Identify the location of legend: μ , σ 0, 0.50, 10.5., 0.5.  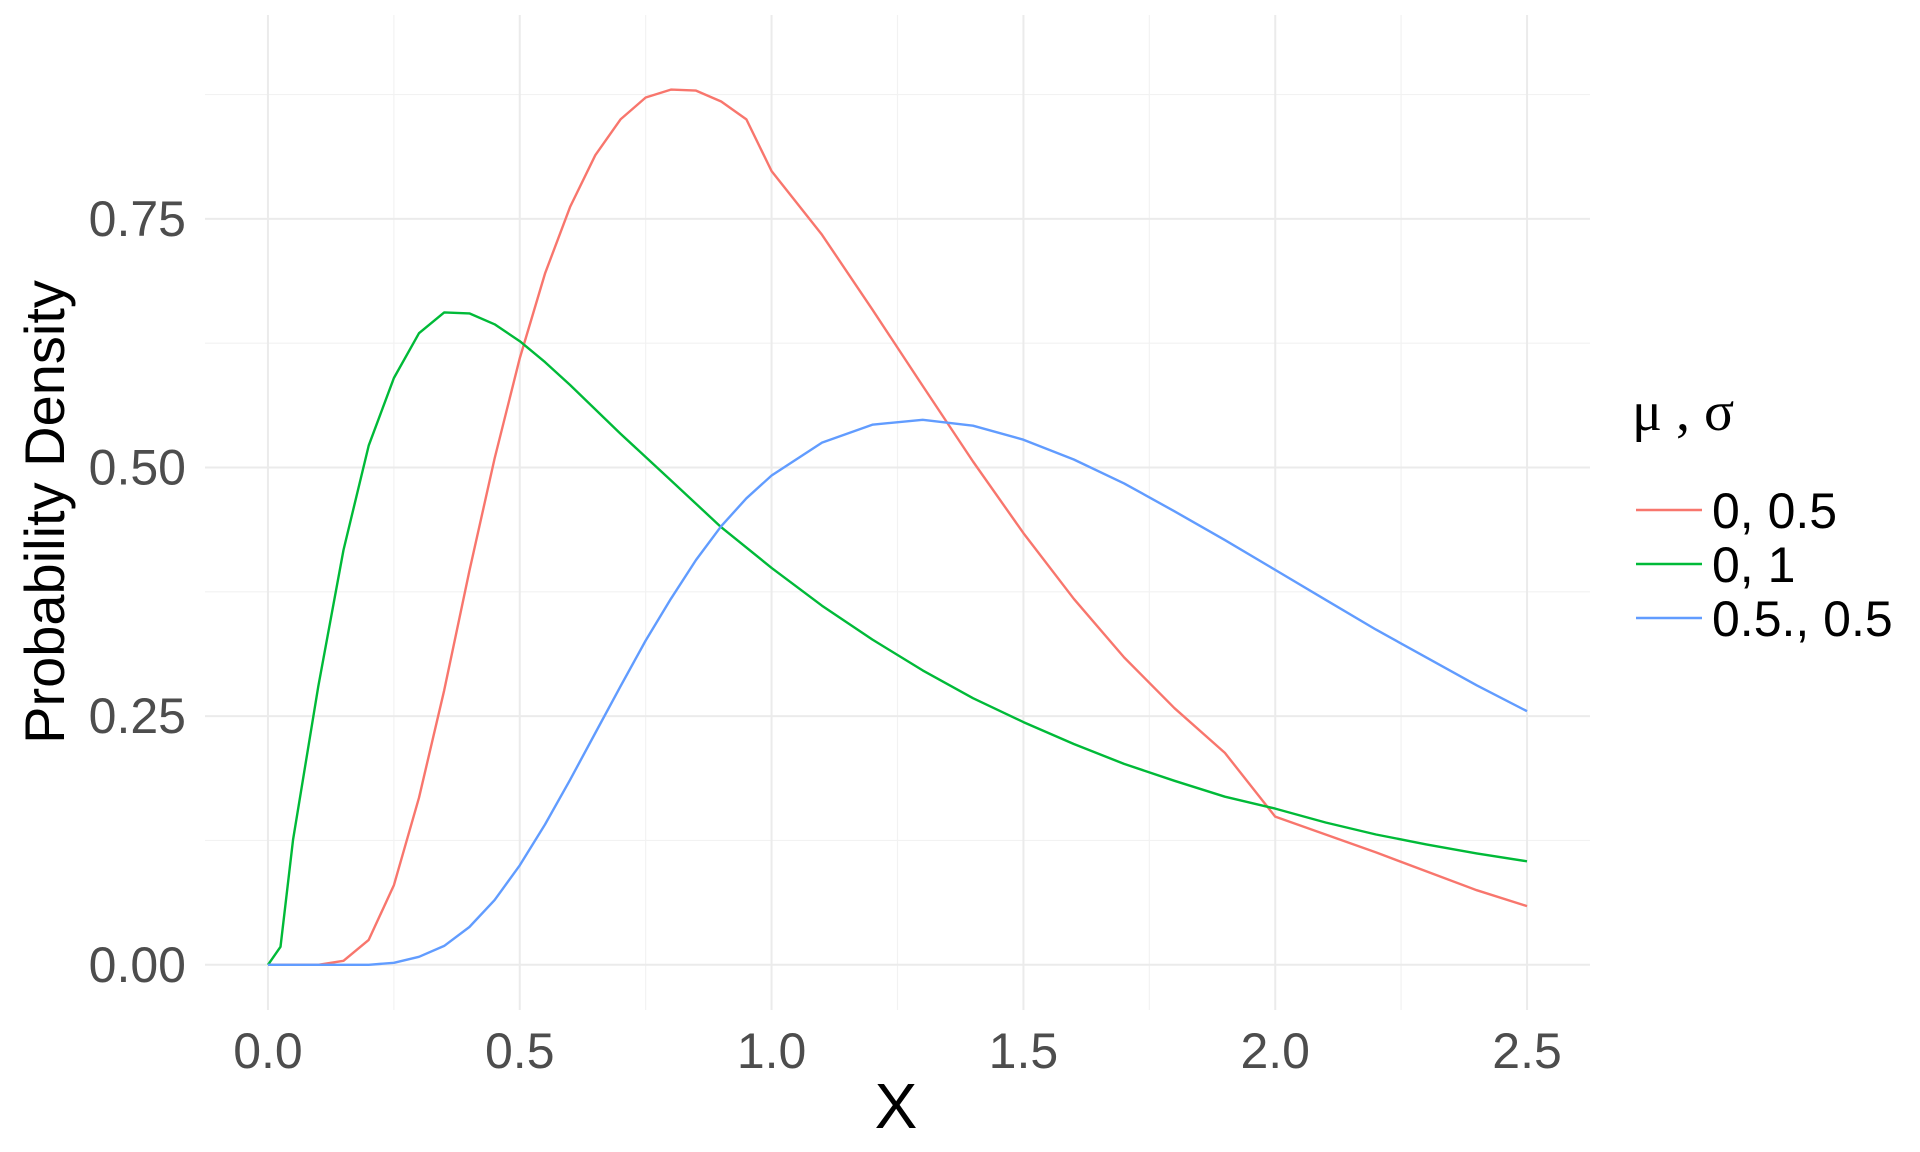
(1762, 514).